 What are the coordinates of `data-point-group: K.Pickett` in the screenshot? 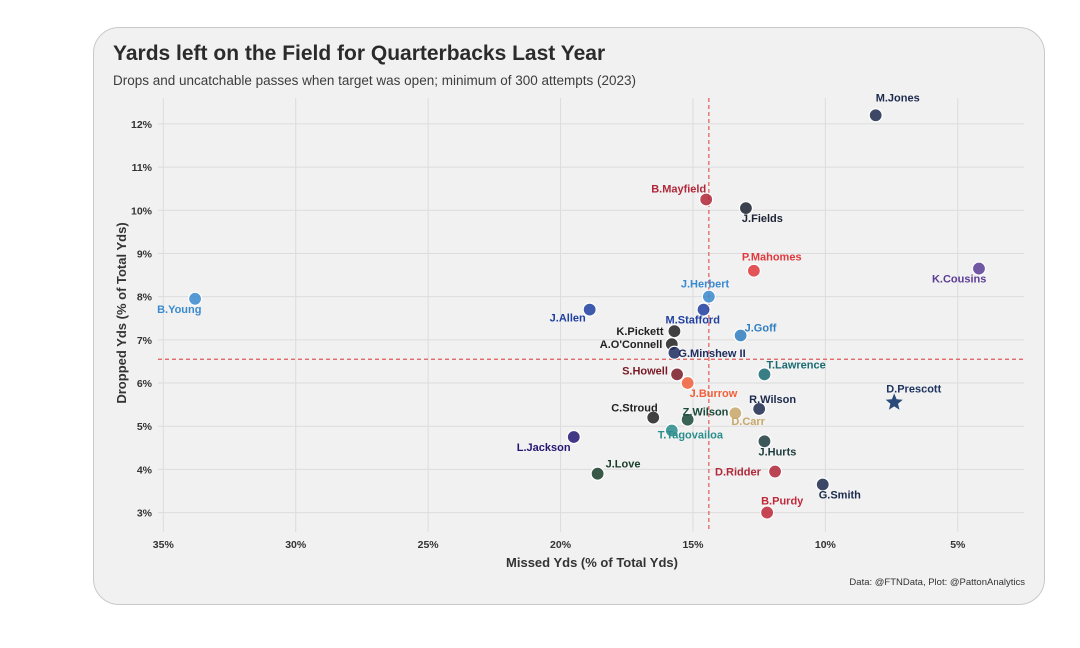 It's located at (649, 331).